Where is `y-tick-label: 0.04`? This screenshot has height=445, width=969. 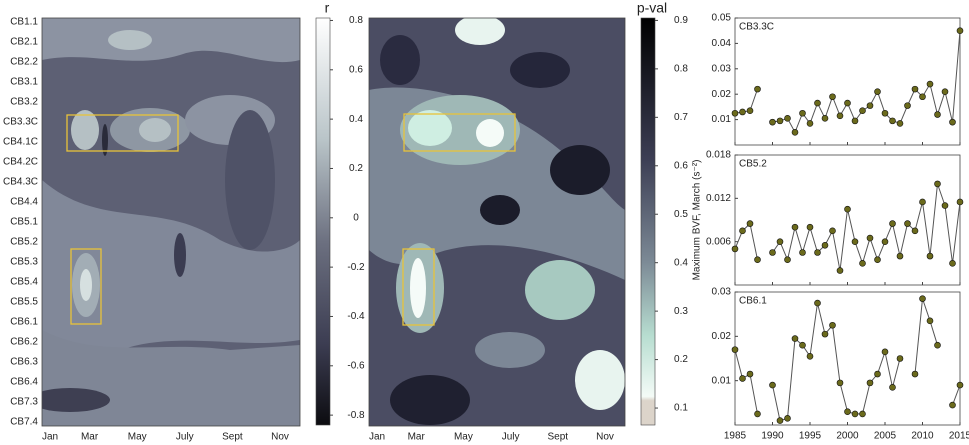 y-tick-label: 0.04 is located at coordinates (722, 43).